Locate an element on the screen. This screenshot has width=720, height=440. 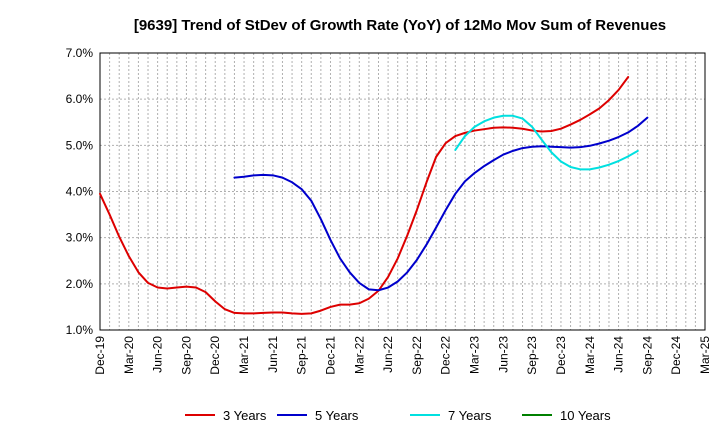
y-tick-label: 1.0% is located at coordinates (80, 330).